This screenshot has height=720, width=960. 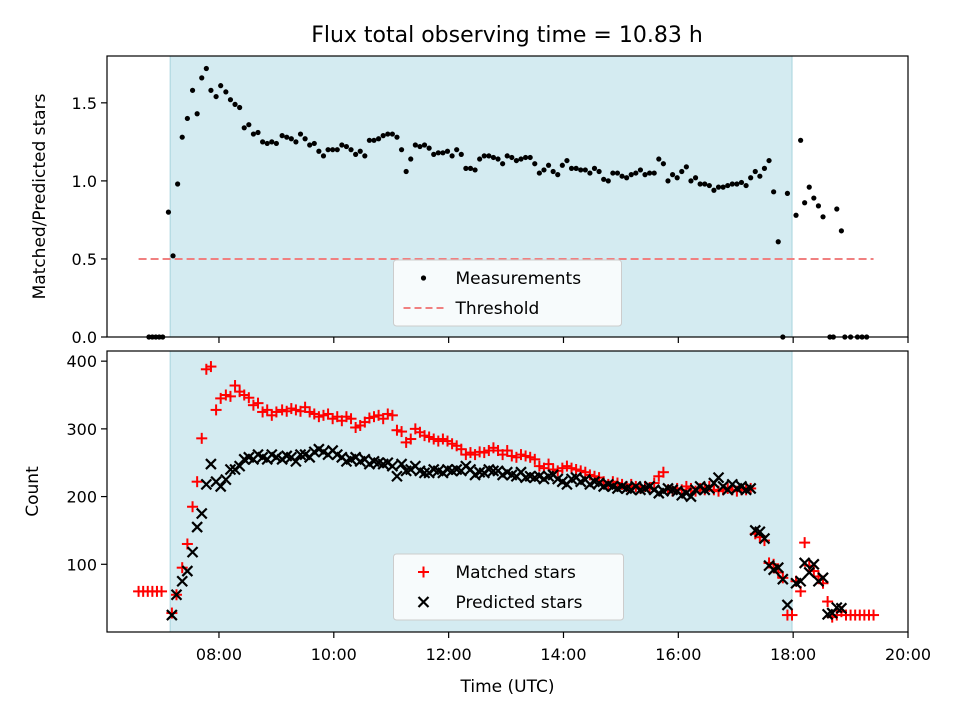 What do you see at coordinates (84, 103) in the screenshot?
I see `y-tick-label: 1.5` at bounding box center [84, 103].